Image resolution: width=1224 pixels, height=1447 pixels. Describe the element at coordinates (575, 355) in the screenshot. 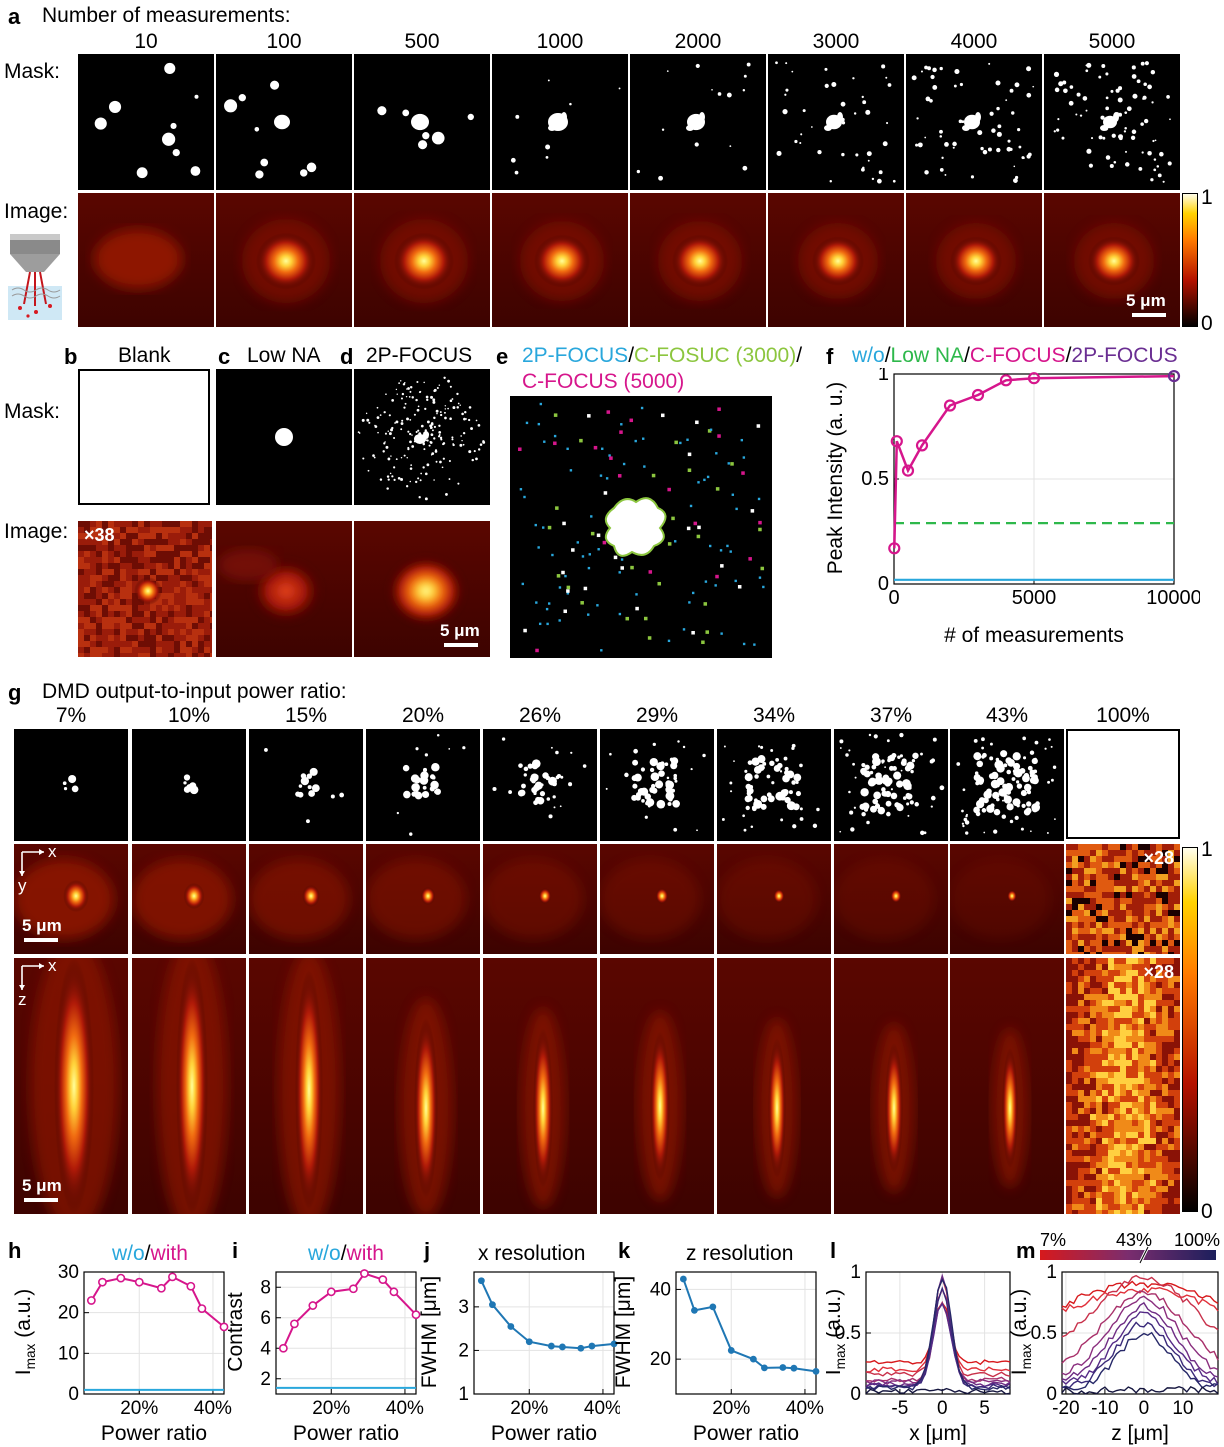

I see `e-title-2p: 2P-FOCUS` at that location.